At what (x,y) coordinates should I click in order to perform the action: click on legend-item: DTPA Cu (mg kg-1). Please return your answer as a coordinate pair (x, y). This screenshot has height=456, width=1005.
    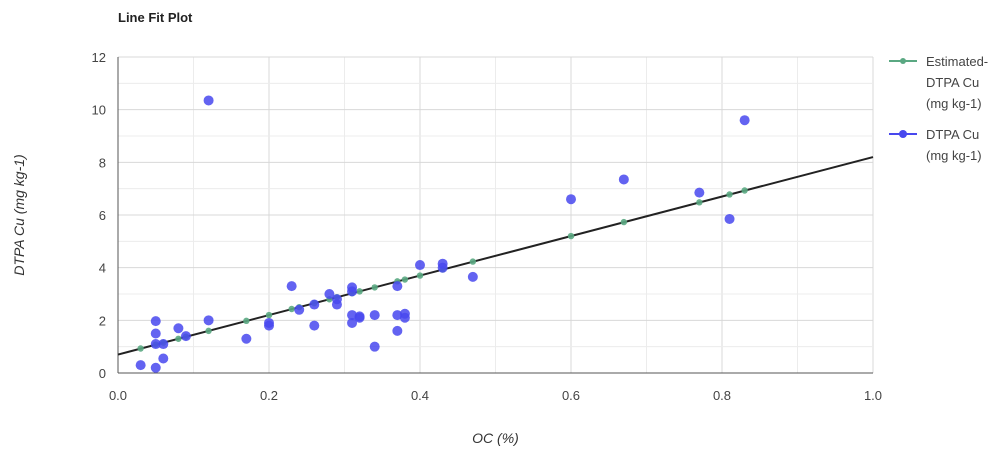
    Looking at the image, I should click on (935, 145).